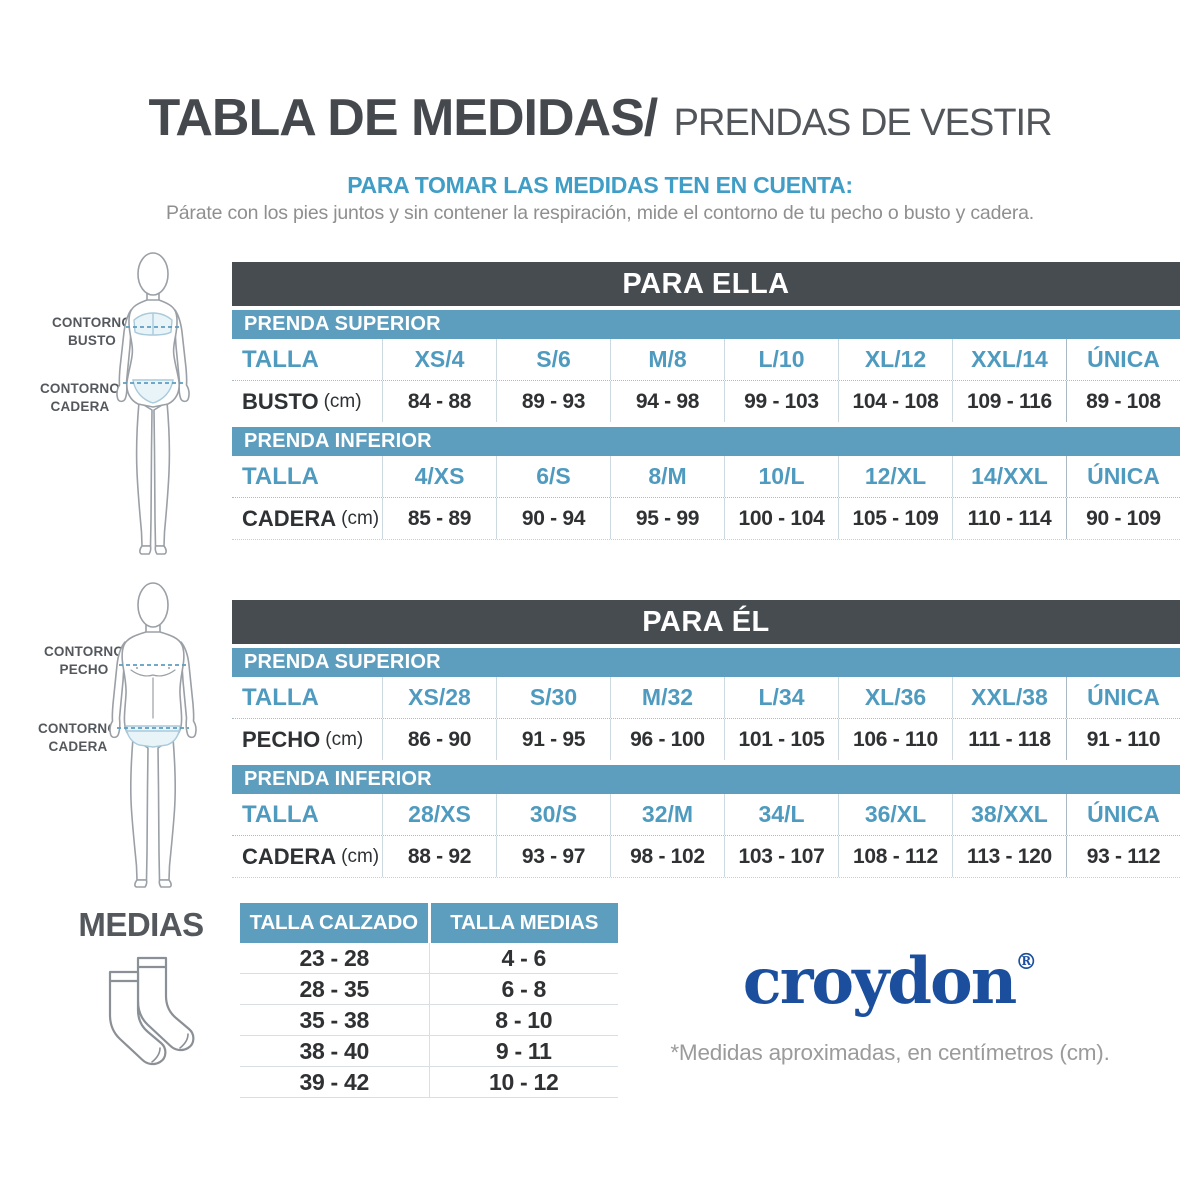 This screenshot has width=1200, height=1200. Describe the element at coordinates (1009, 359) in the screenshot. I see `size-header-cell: XXL/14` at that location.